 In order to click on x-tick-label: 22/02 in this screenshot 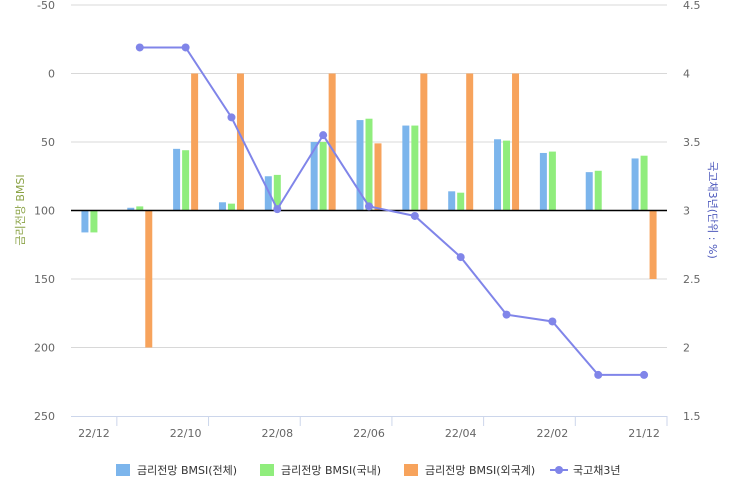, I will do `click(553, 433)`.